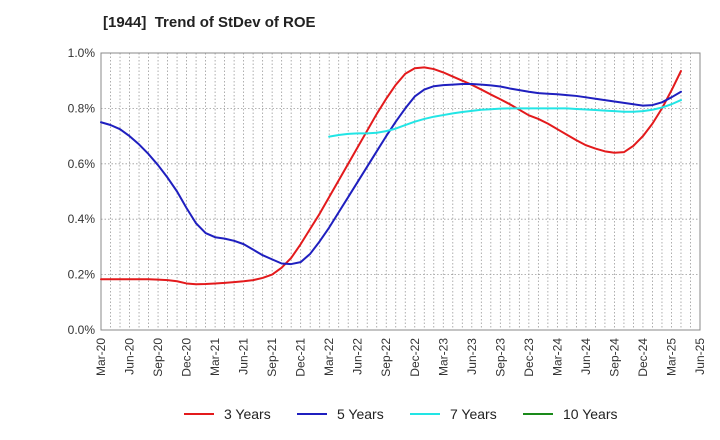 This screenshot has height=440, width=720. What do you see at coordinates (82, 330) in the screenshot?
I see `y-tick-label: 0.0%` at bounding box center [82, 330].